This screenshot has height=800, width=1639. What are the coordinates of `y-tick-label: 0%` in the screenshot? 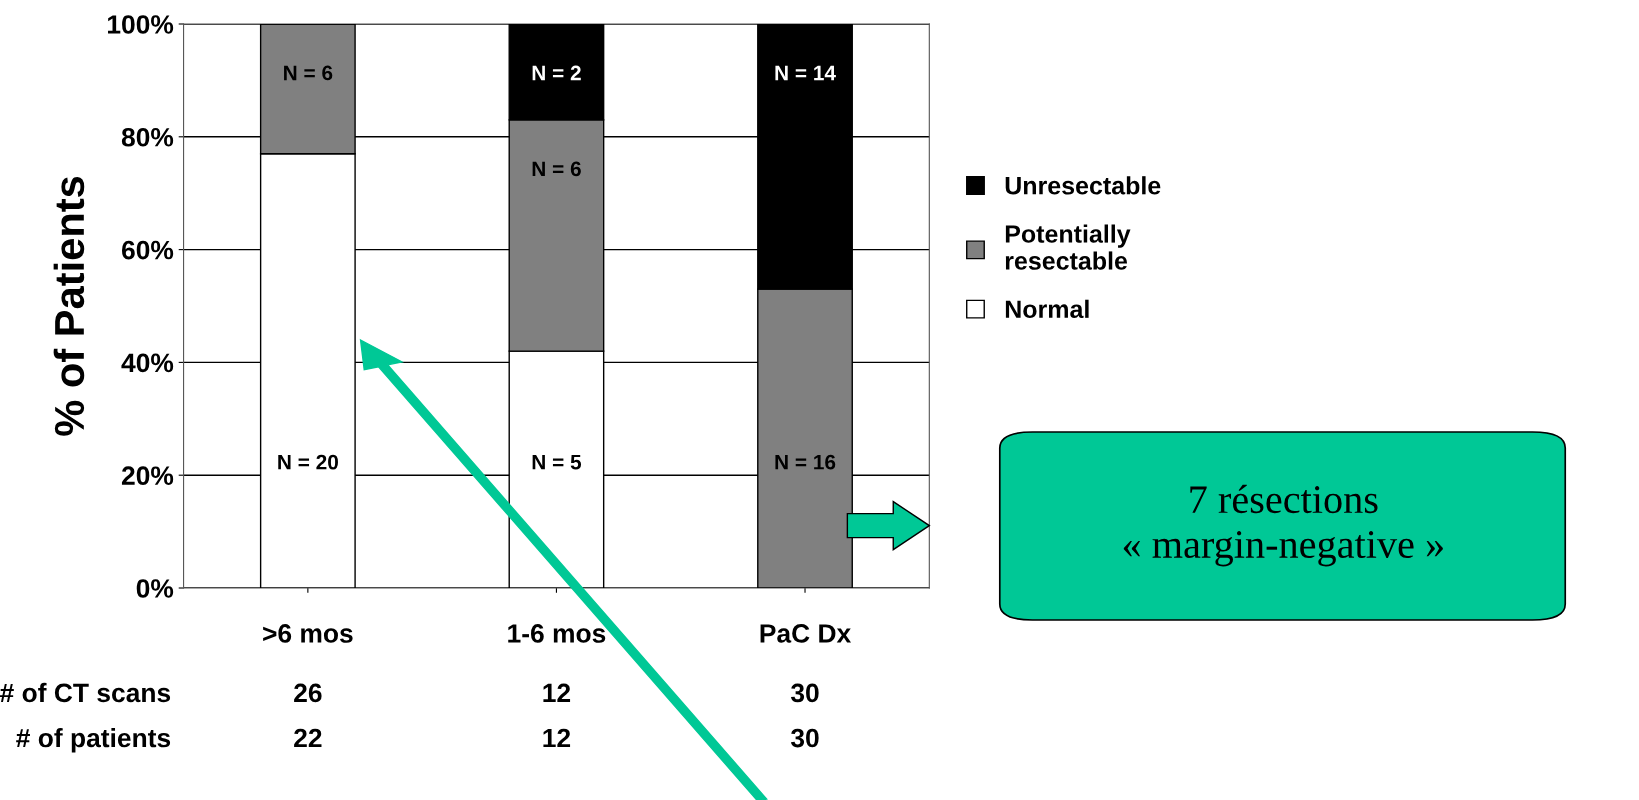 It's located at (155, 588).